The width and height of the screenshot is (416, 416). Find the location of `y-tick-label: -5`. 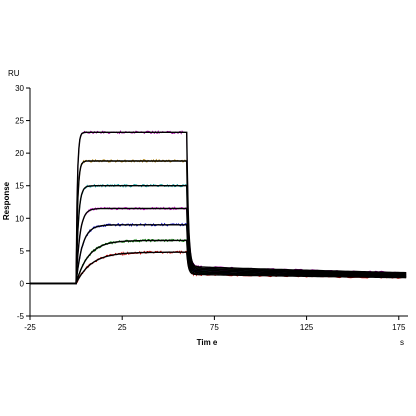

y-tick-label: -5 is located at coordinates (21, 316).